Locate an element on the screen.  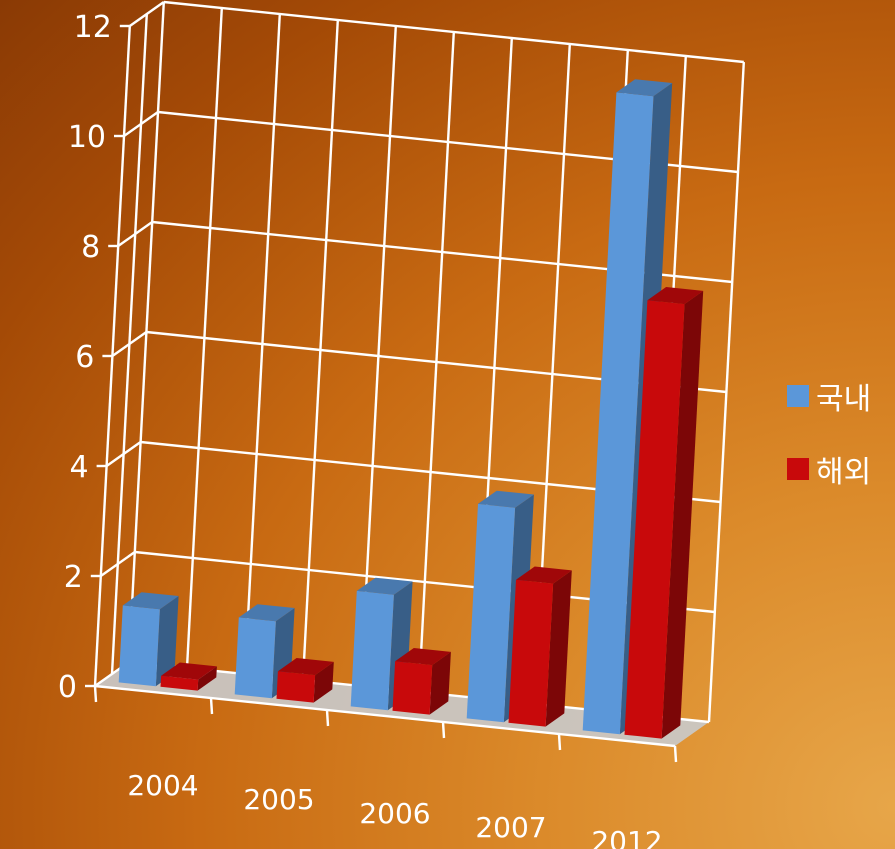
y-tick-label: 6 is located at coordinates (84, 357).